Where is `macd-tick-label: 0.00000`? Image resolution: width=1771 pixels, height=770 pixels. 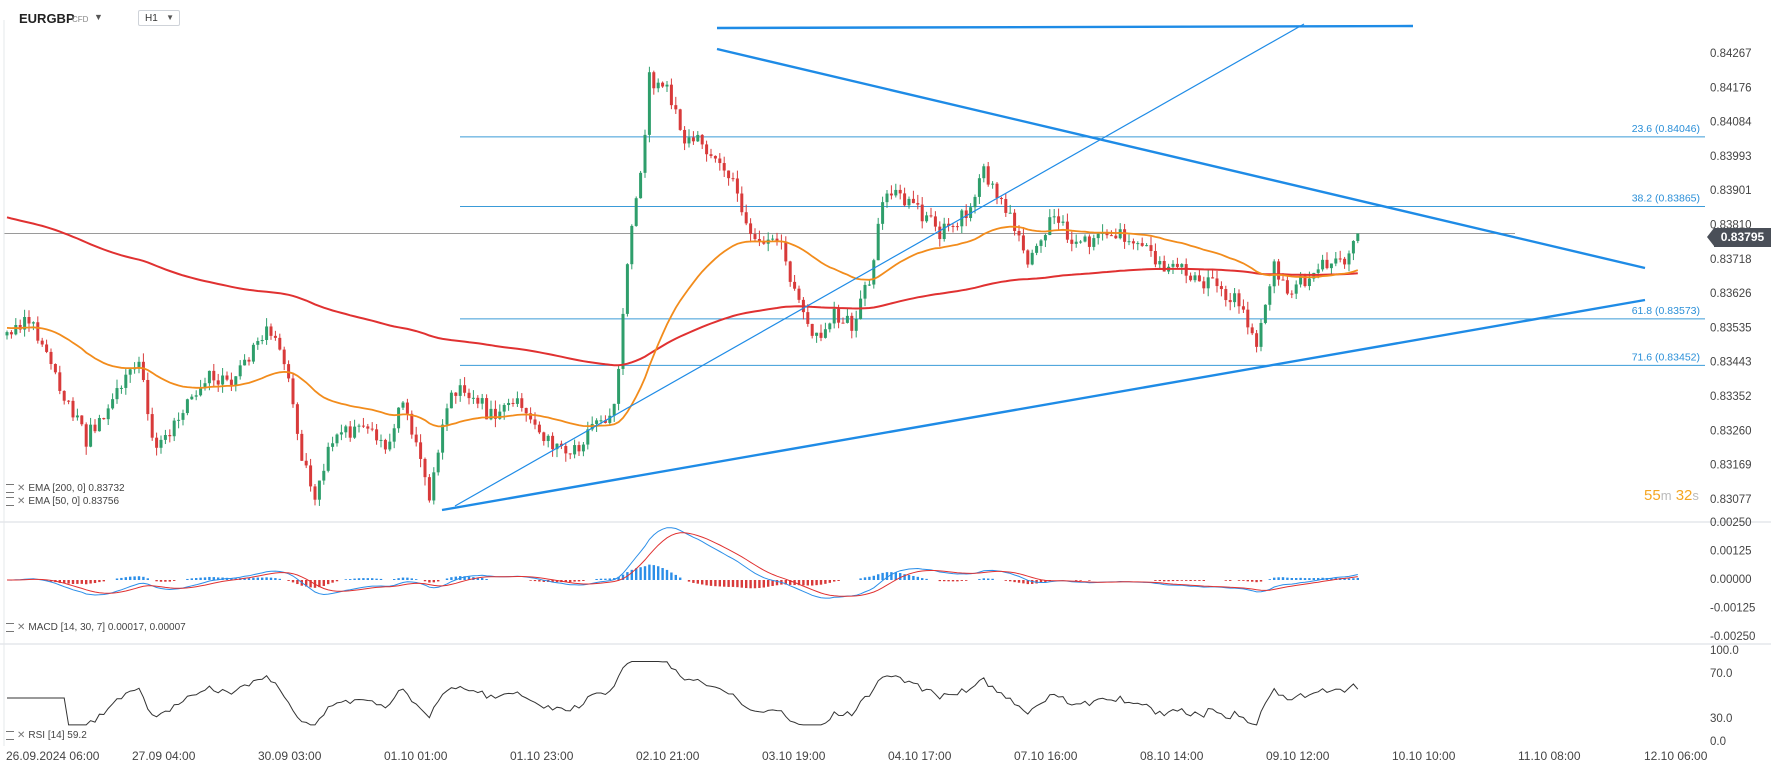 macd-tick-label: 0.00000 is located at coordinates (1731, 580).